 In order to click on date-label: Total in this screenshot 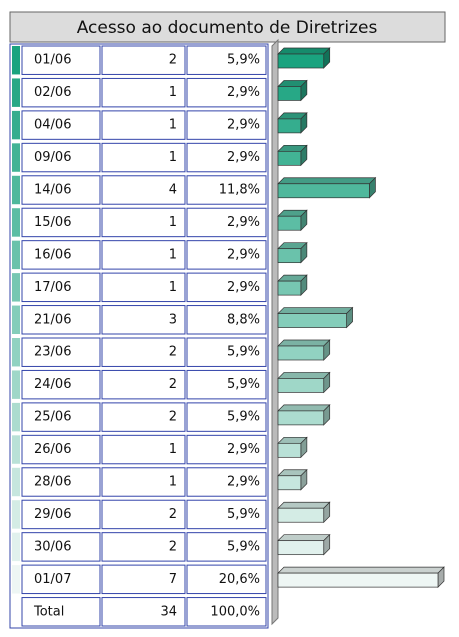, I will do `click(48, 611)`.